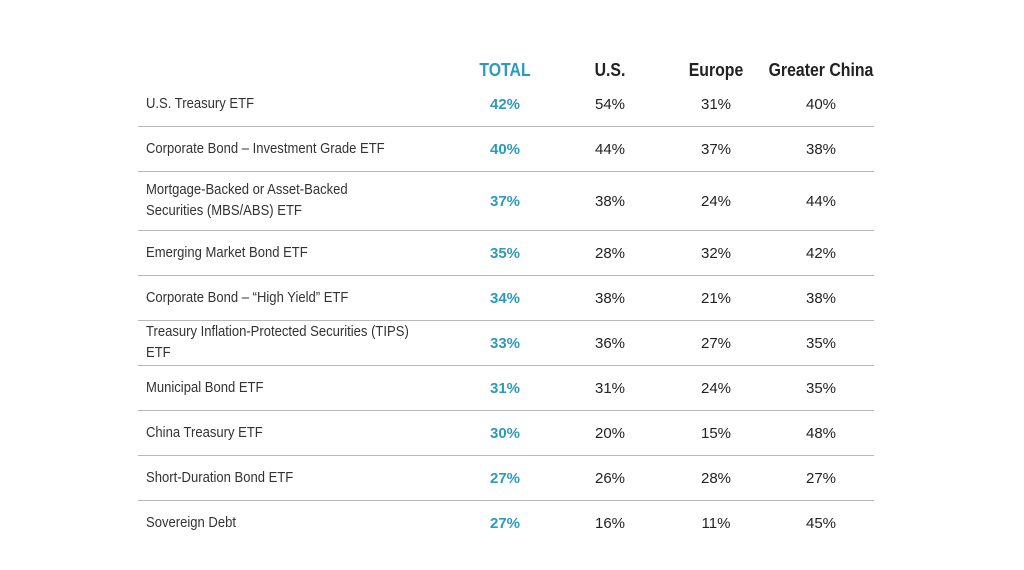  I want to click on cell-europe: 27%, so click(716, 343).